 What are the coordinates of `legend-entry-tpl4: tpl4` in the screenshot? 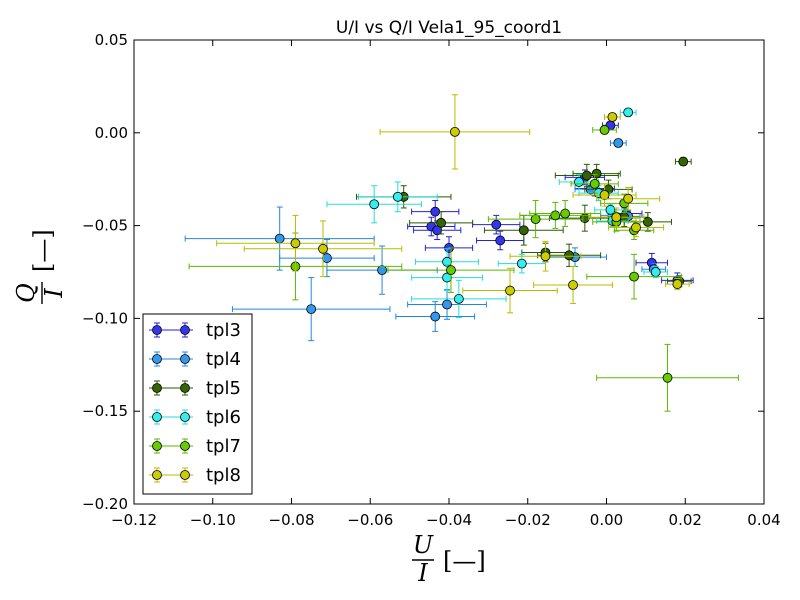 It's located at (195, 359).